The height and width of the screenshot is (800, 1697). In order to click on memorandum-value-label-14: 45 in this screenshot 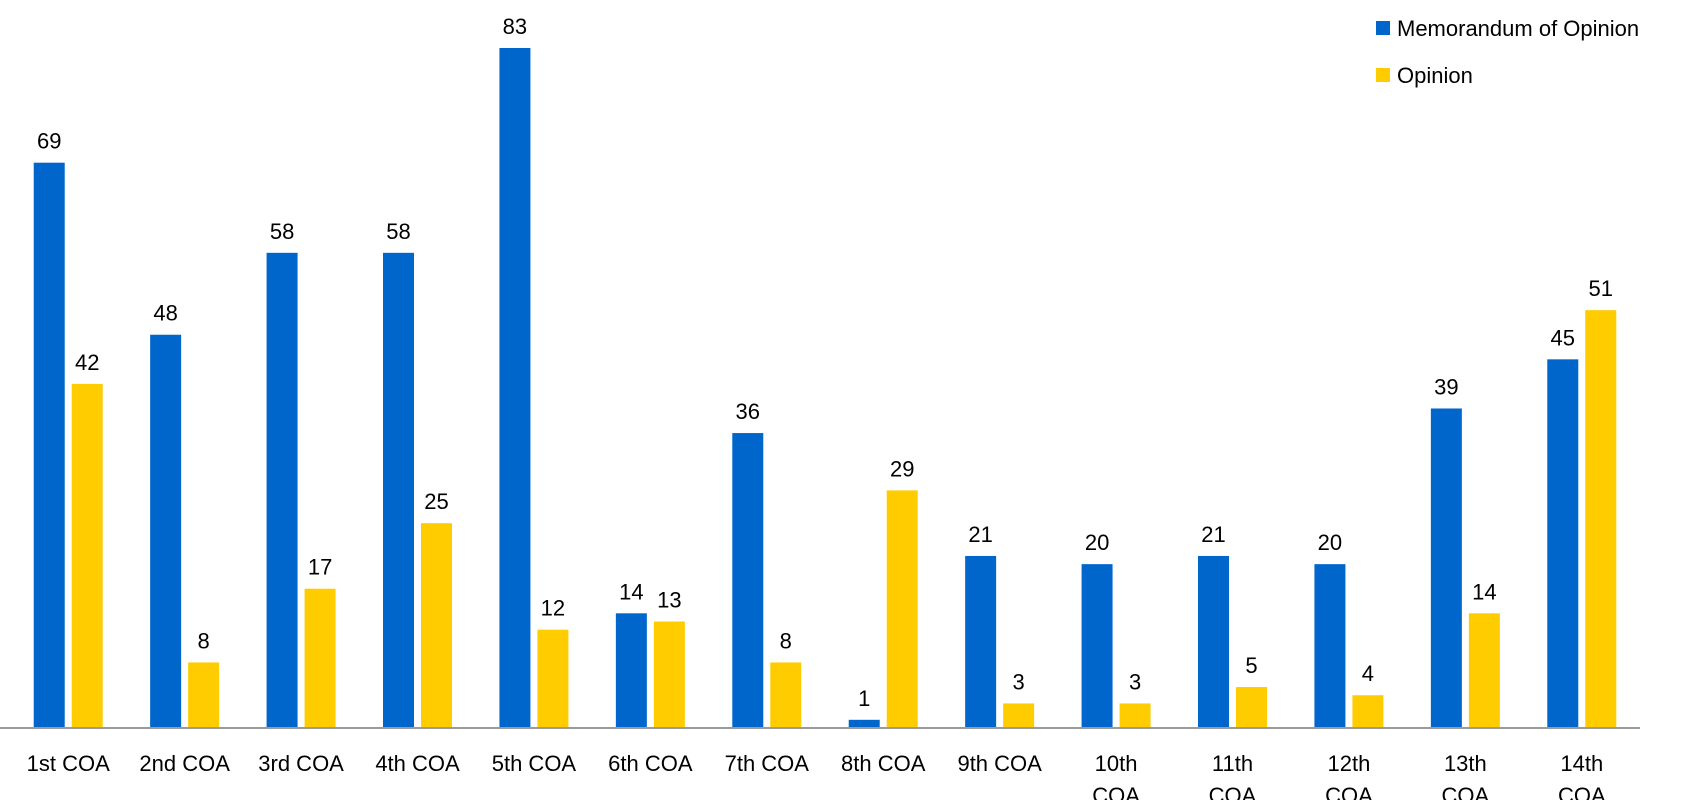, I will do `click(1563, 337)`.